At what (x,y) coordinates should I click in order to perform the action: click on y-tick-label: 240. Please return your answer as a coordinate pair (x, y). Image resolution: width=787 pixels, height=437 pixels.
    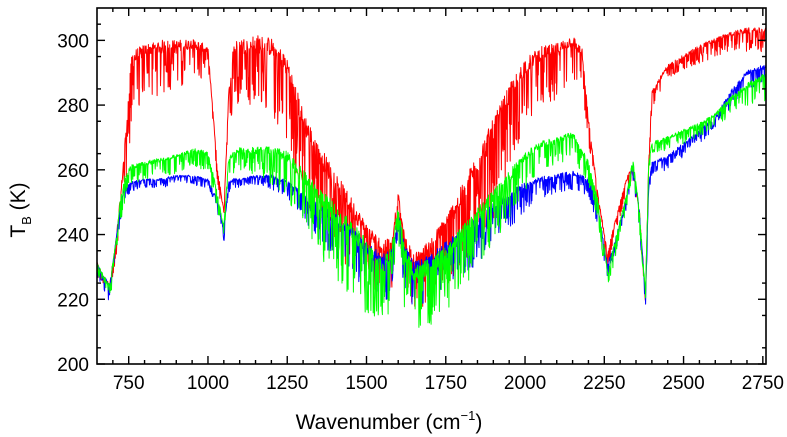
    Looking at the image, I should click on (73, 236).